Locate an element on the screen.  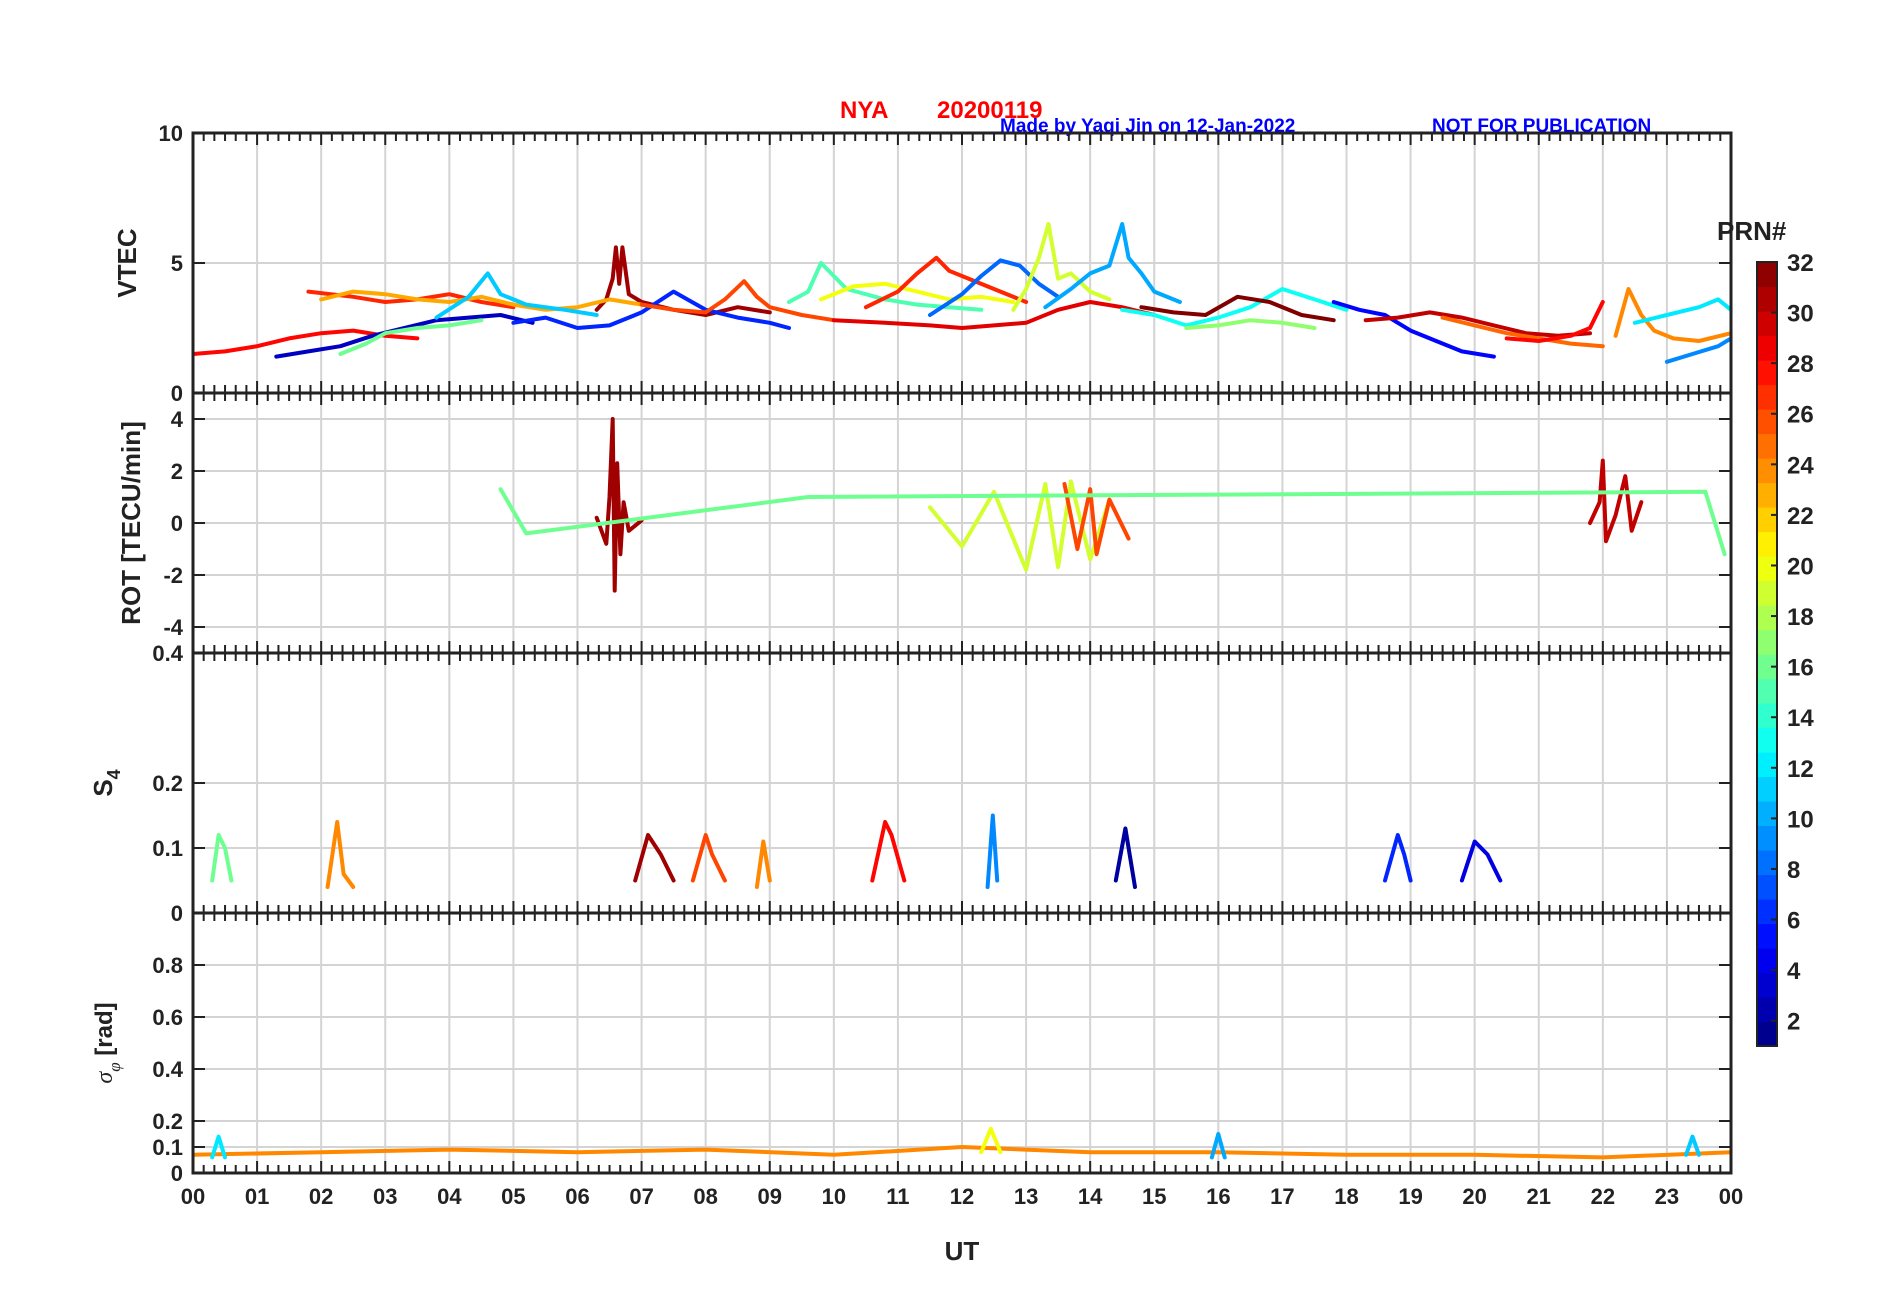
x-tick-label: 22 is located at coordinates (1603, 1196).